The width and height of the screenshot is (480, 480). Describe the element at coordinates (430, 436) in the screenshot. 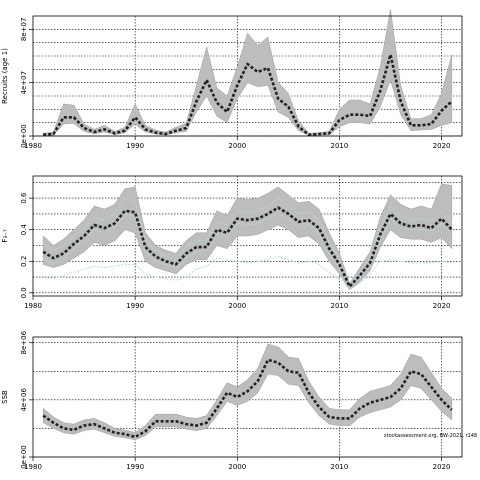

I see `credit-annotation: stockassessment.org, BW-2021, r148` at that location.